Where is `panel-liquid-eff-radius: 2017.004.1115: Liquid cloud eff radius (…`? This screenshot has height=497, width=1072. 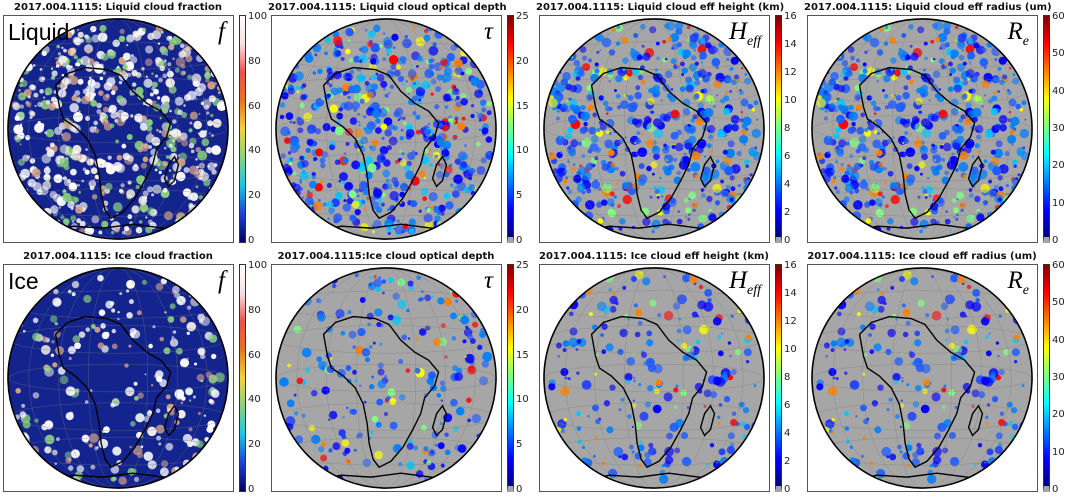 panel-liquid-eff-radius: 2017.004.1115: Liquid cloud eff radius (… is located at coordinates (938, 124).